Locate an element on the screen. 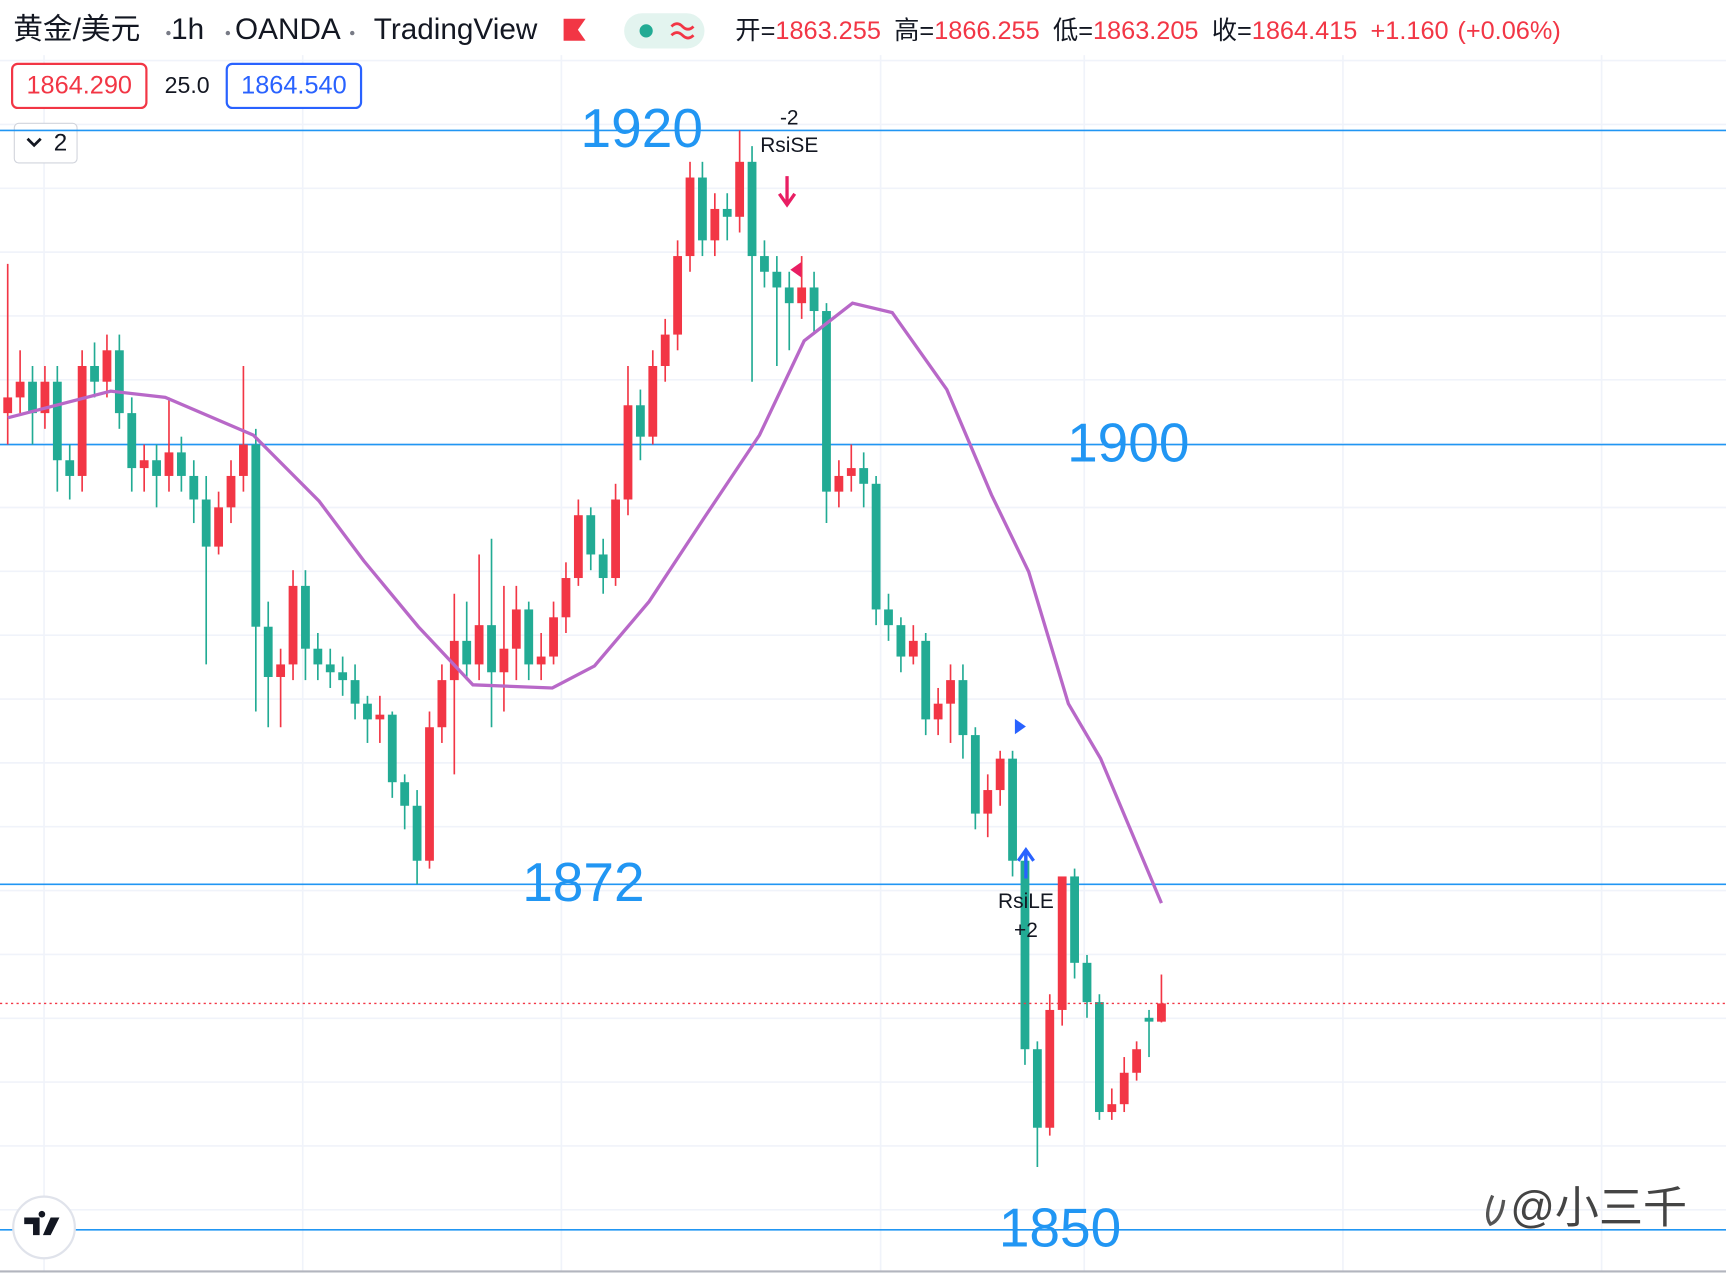 This screenshot has width=1726, height=1277. status-pill is located at coordinates (664, 31).